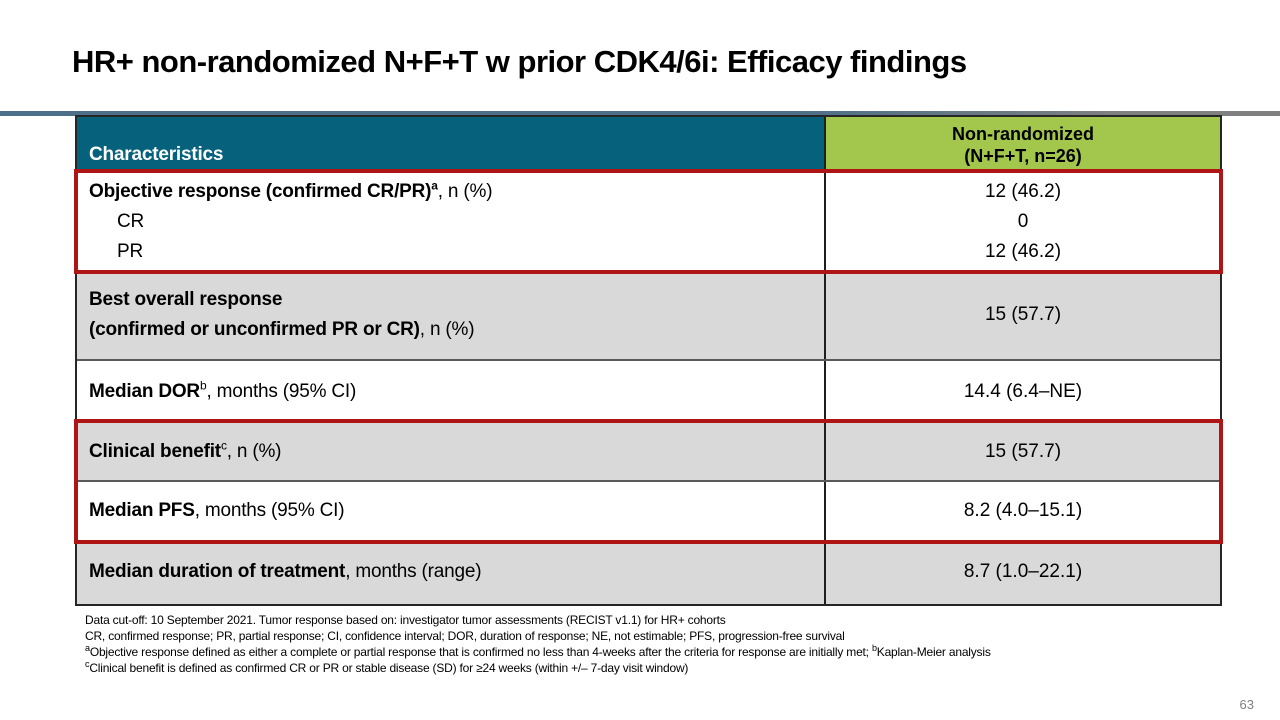  Describe the element at coordinates (186, 299) in the screenshot. I see `label-bold-text: Best overall response` at that location.